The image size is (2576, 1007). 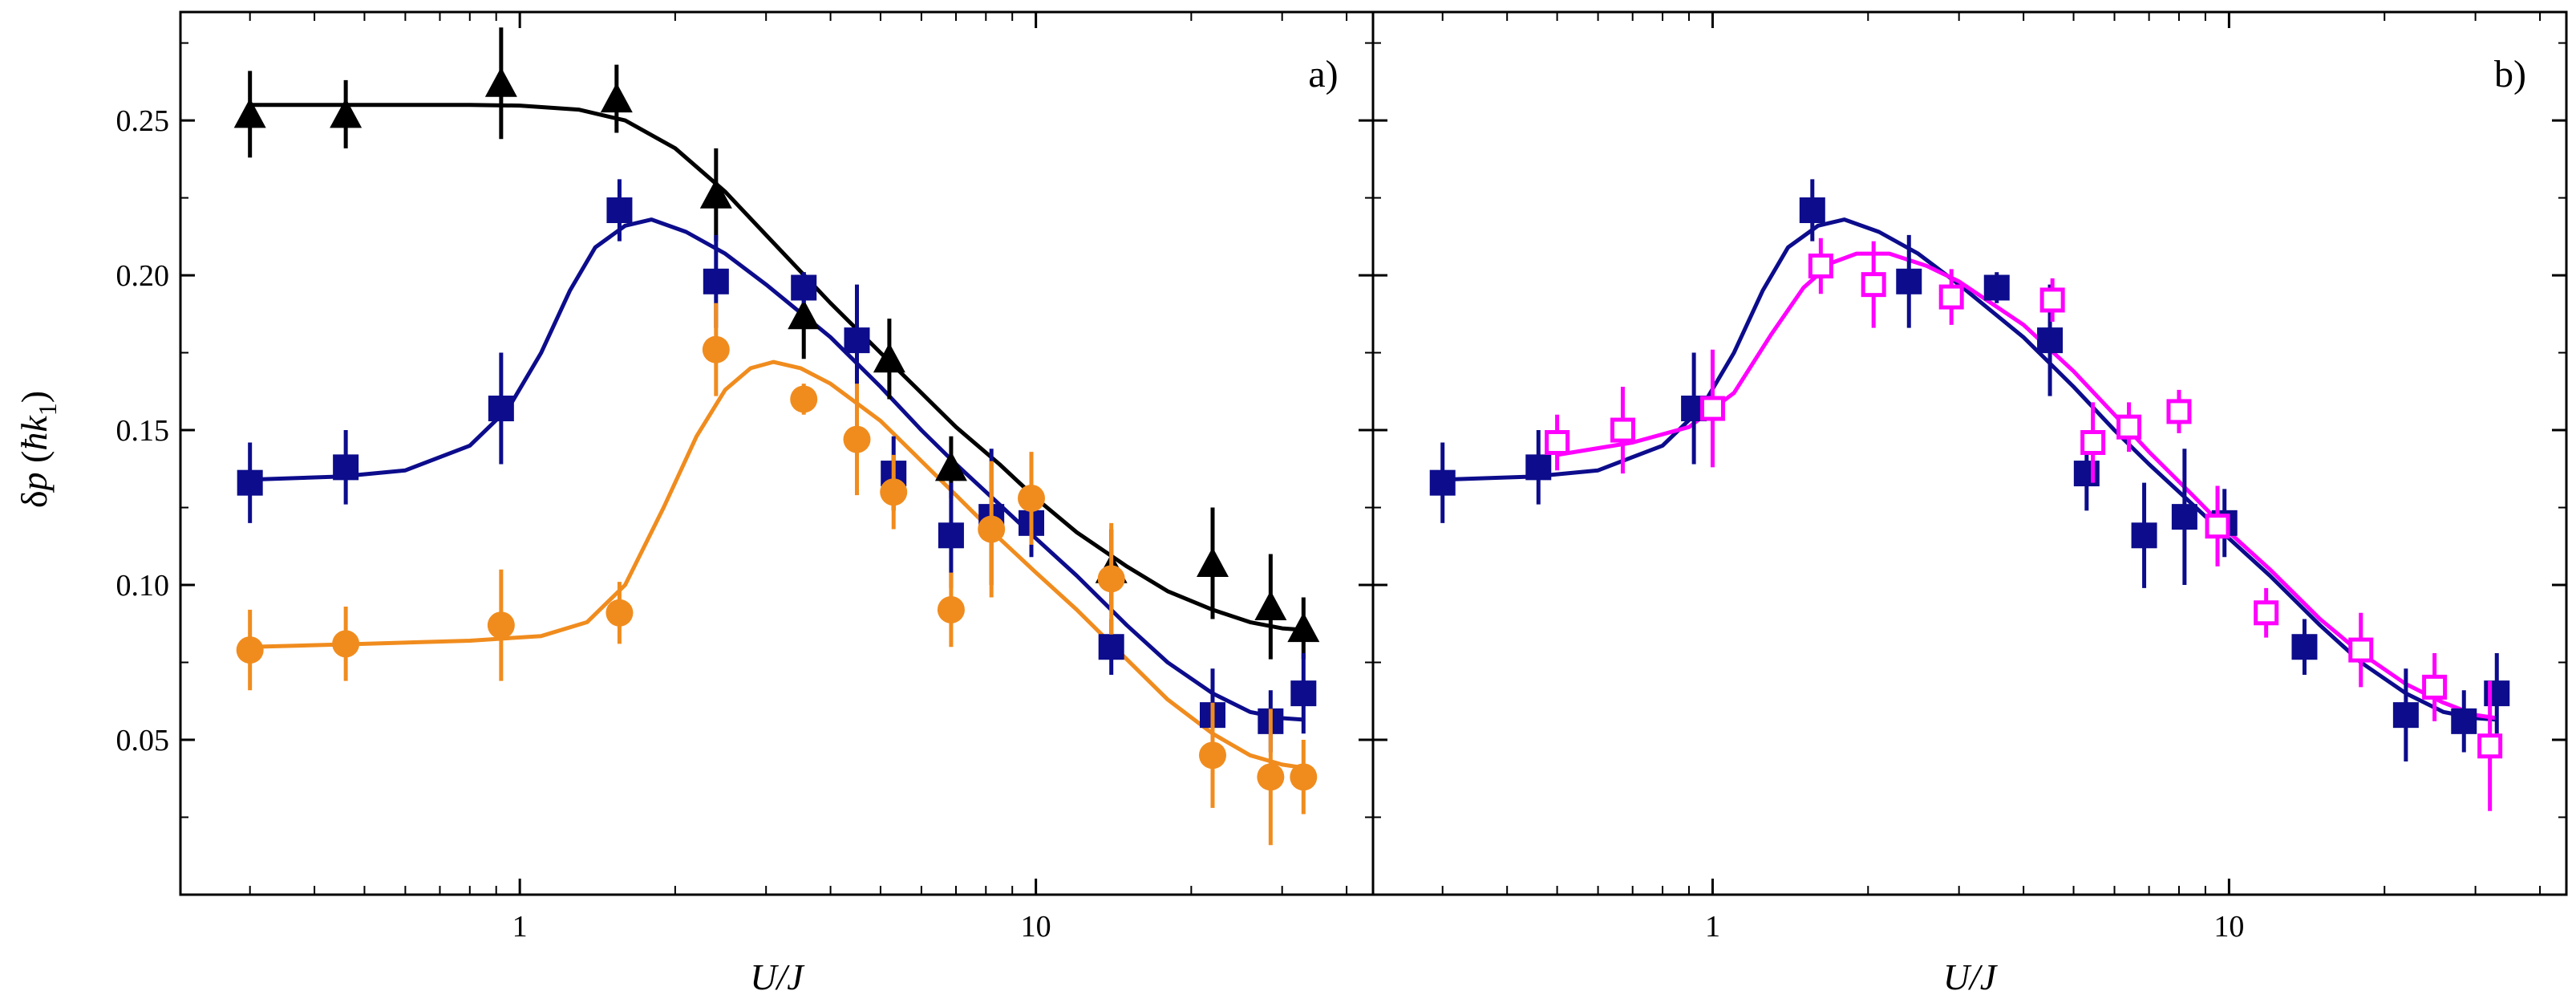 I want to click on y-axis-title: δp (ħk1), so click(x=38, y=449).